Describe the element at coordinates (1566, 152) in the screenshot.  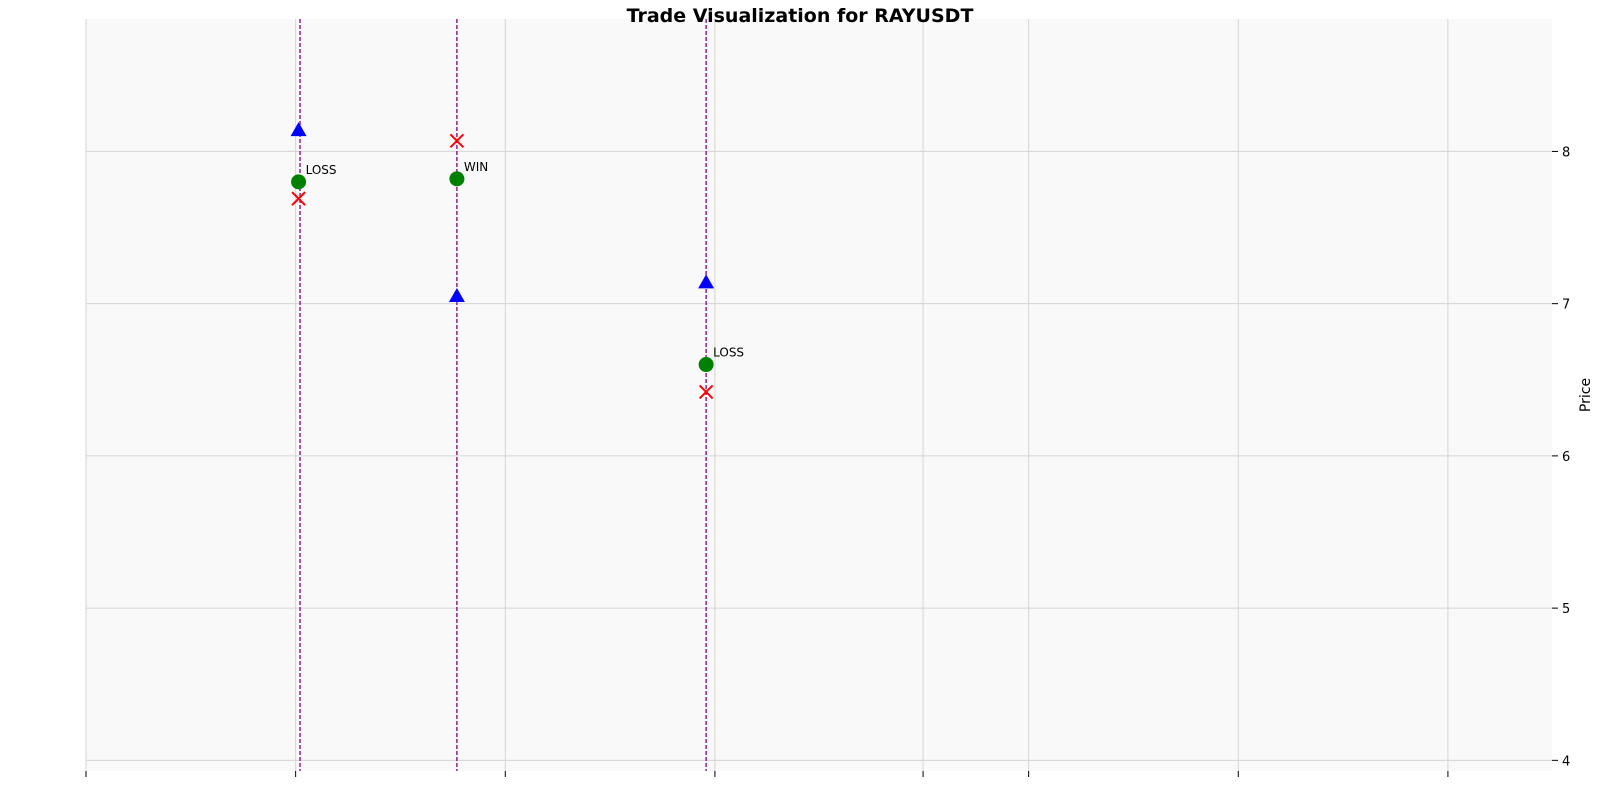
I see `y-tick-label: 8` at that location.